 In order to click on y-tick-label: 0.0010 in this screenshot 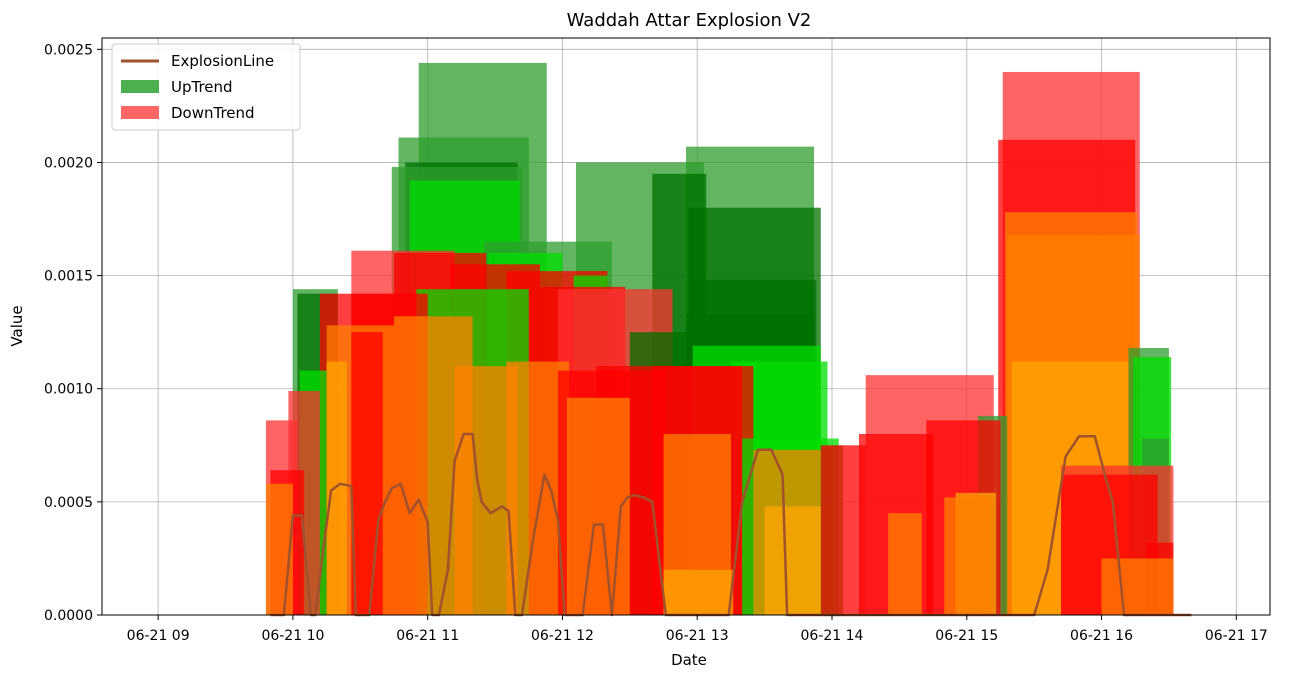, I will do `click(68, 390)`.